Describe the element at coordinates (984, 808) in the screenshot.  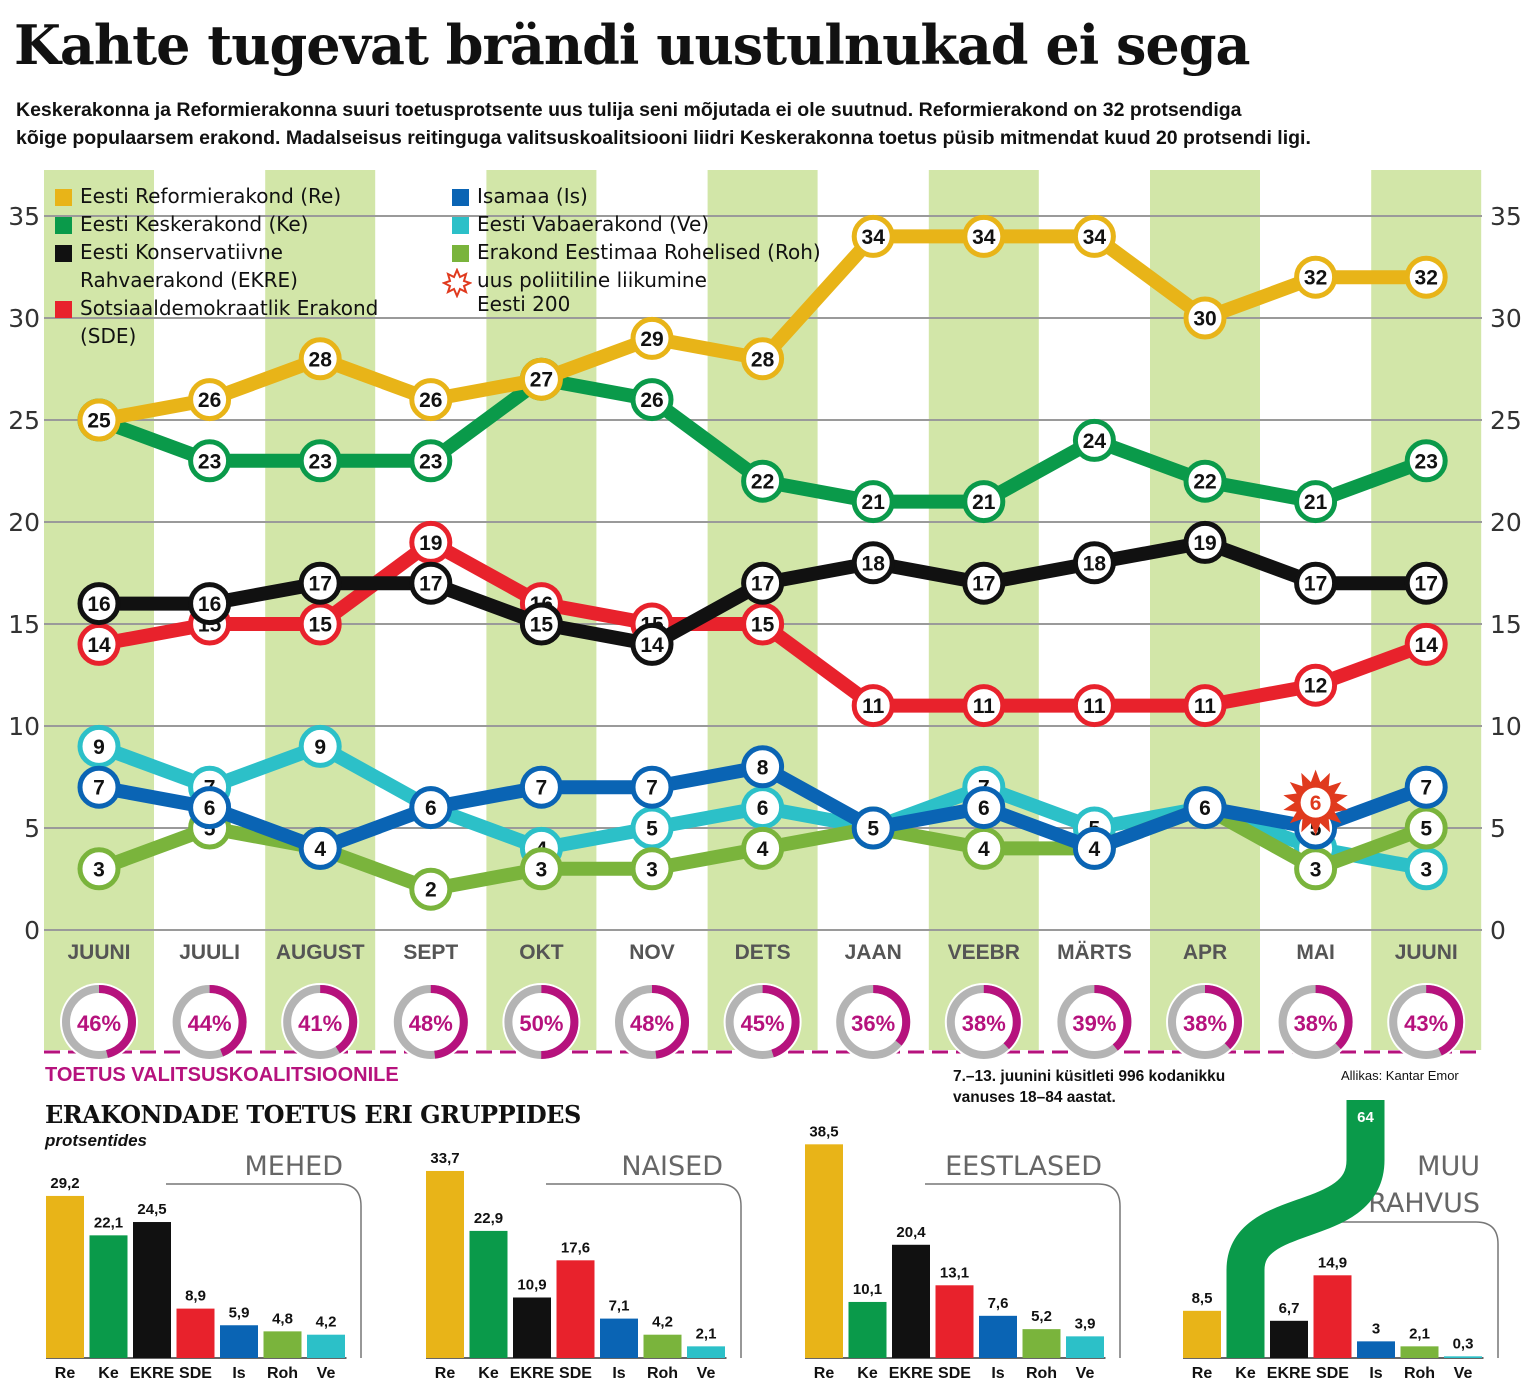
I see `data-label-is: 6` at that location.